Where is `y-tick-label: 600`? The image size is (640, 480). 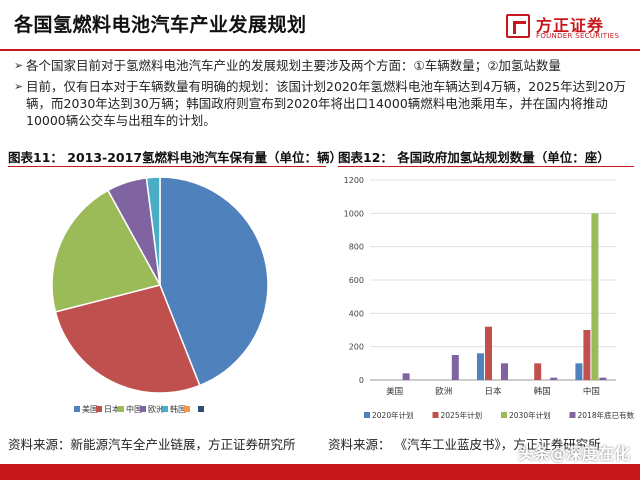
y-tick-label: 600 is located at coordinates (356, 280).